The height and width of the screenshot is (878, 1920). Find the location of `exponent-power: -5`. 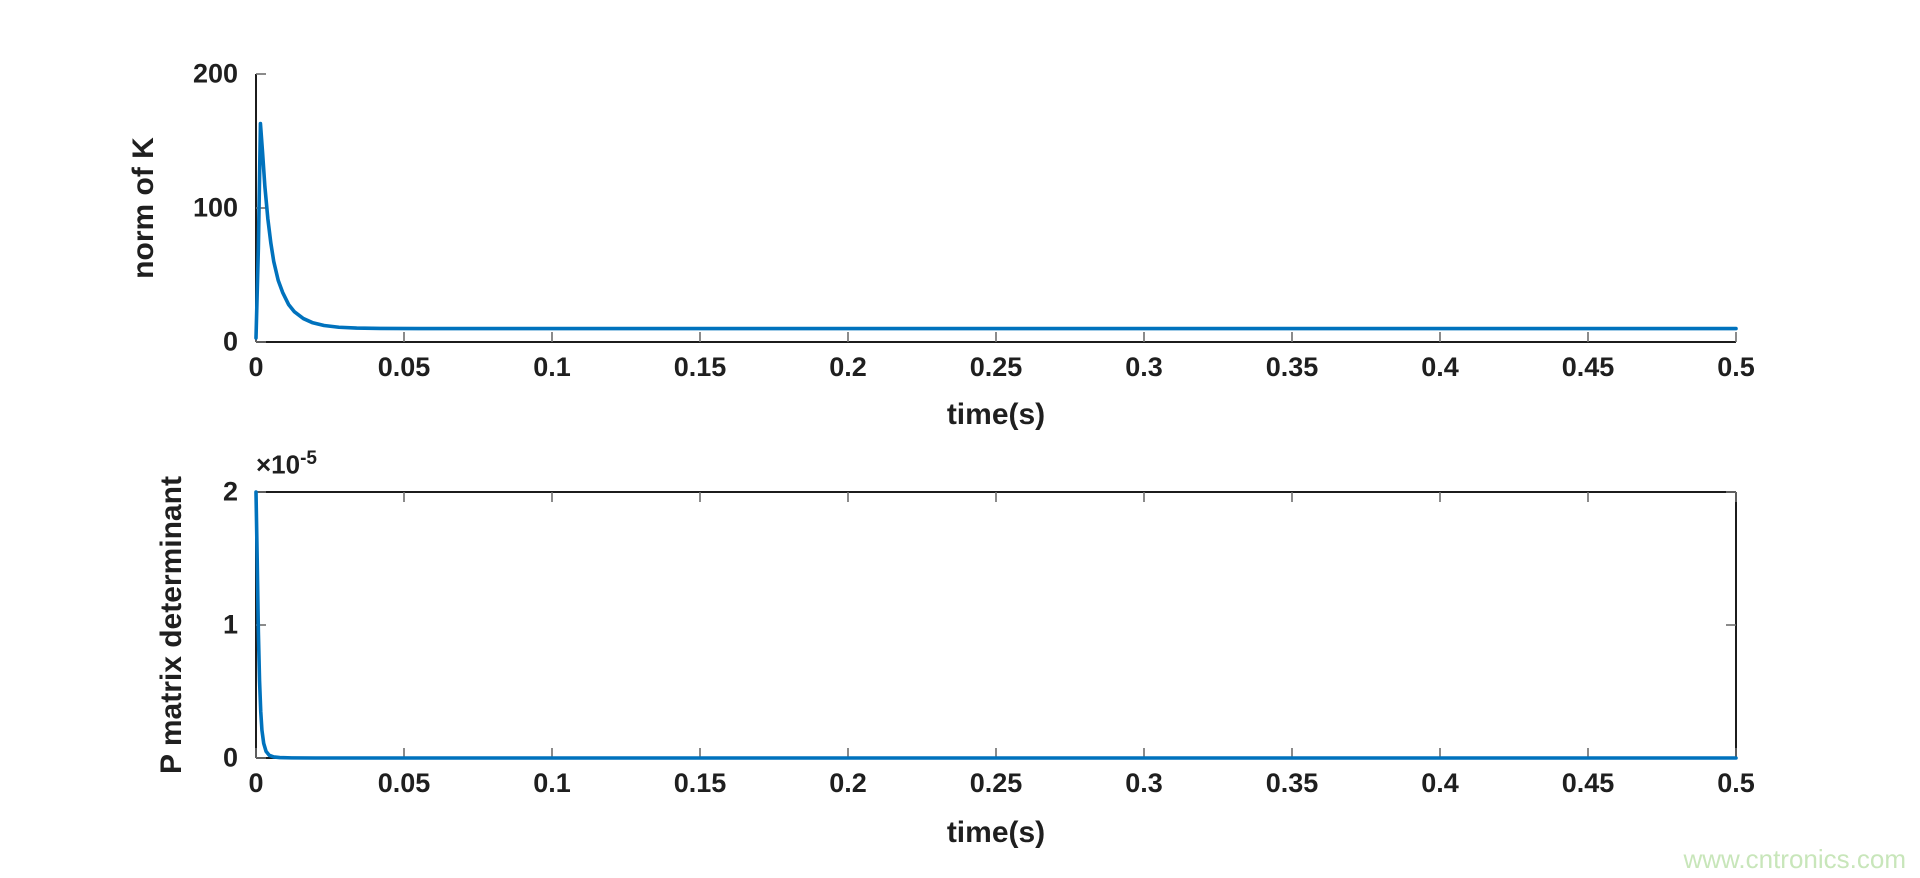

exponent-power: -5 is located at coordinates (309, 458).